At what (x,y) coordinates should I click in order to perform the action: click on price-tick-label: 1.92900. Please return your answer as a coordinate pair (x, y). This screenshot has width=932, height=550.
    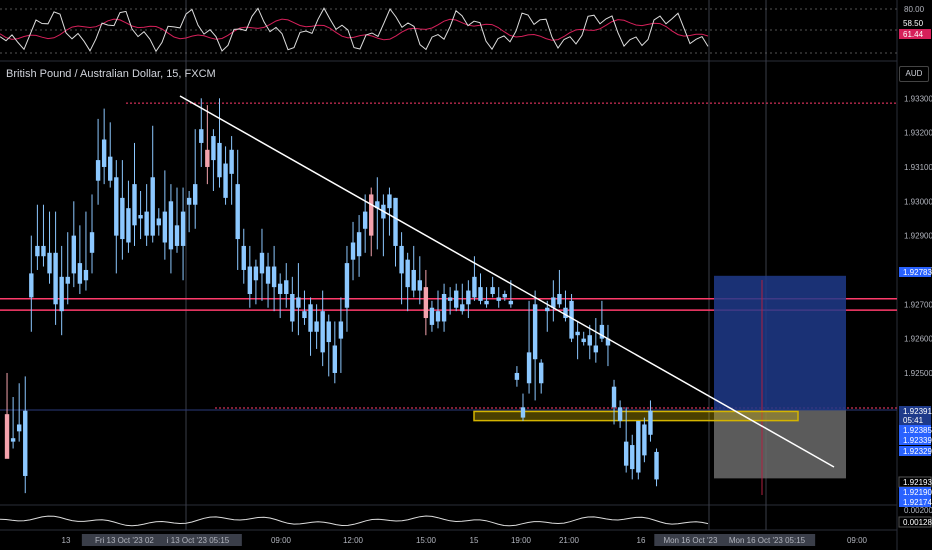
    Looking at the image, I should click on (918, 236).